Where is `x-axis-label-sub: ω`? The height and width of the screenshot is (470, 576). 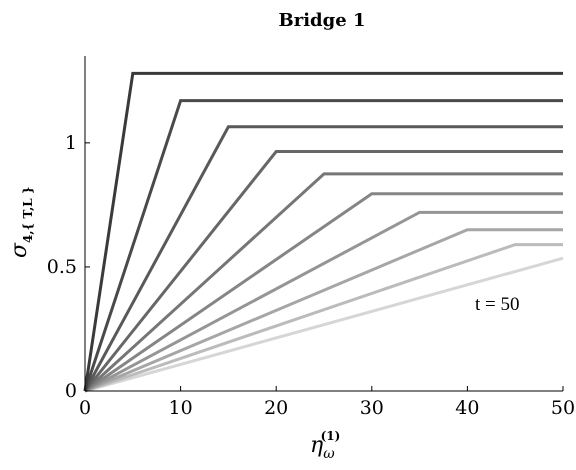 x-axis-label-sub: ω is located at coordinates (329, 454).